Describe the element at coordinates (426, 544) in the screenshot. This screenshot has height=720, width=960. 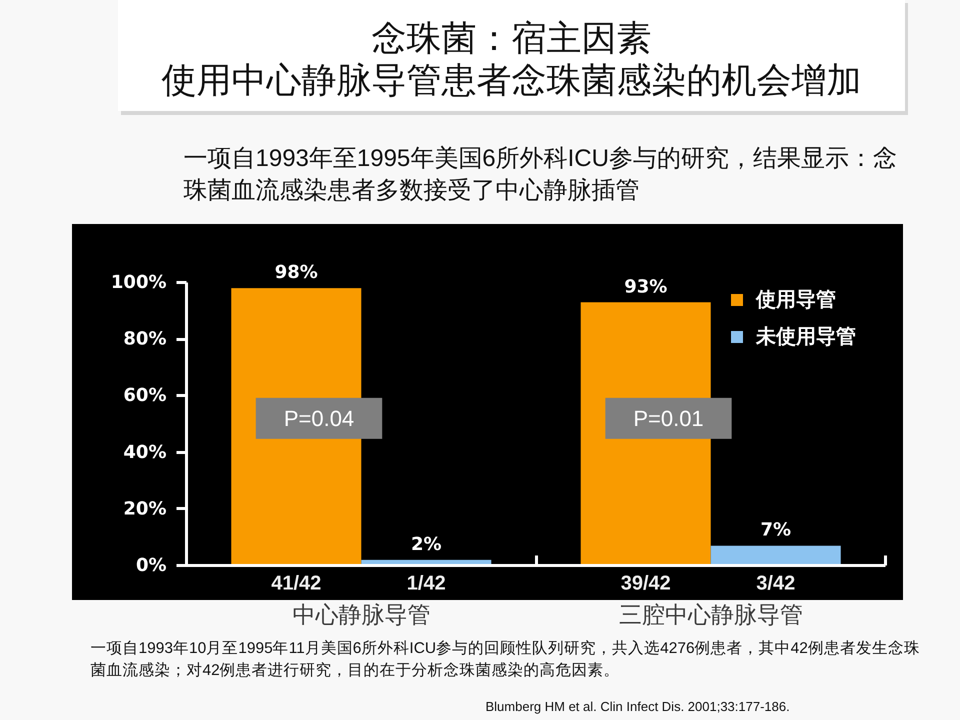
I see `data-label: 2%` at that location.